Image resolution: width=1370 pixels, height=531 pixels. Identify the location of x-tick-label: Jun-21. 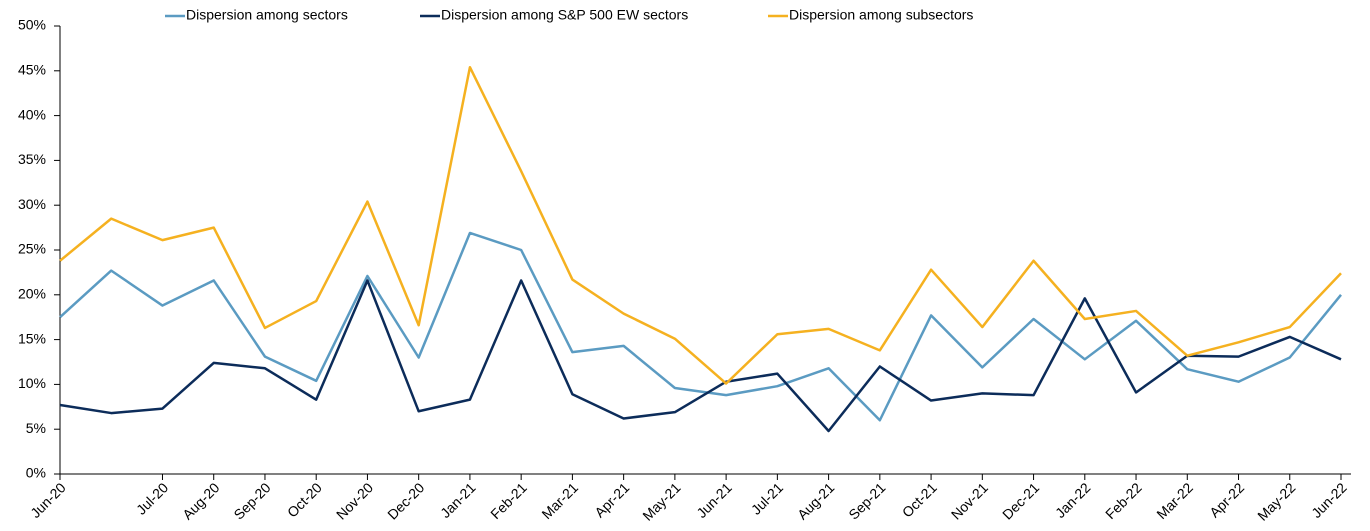
(714, 500).